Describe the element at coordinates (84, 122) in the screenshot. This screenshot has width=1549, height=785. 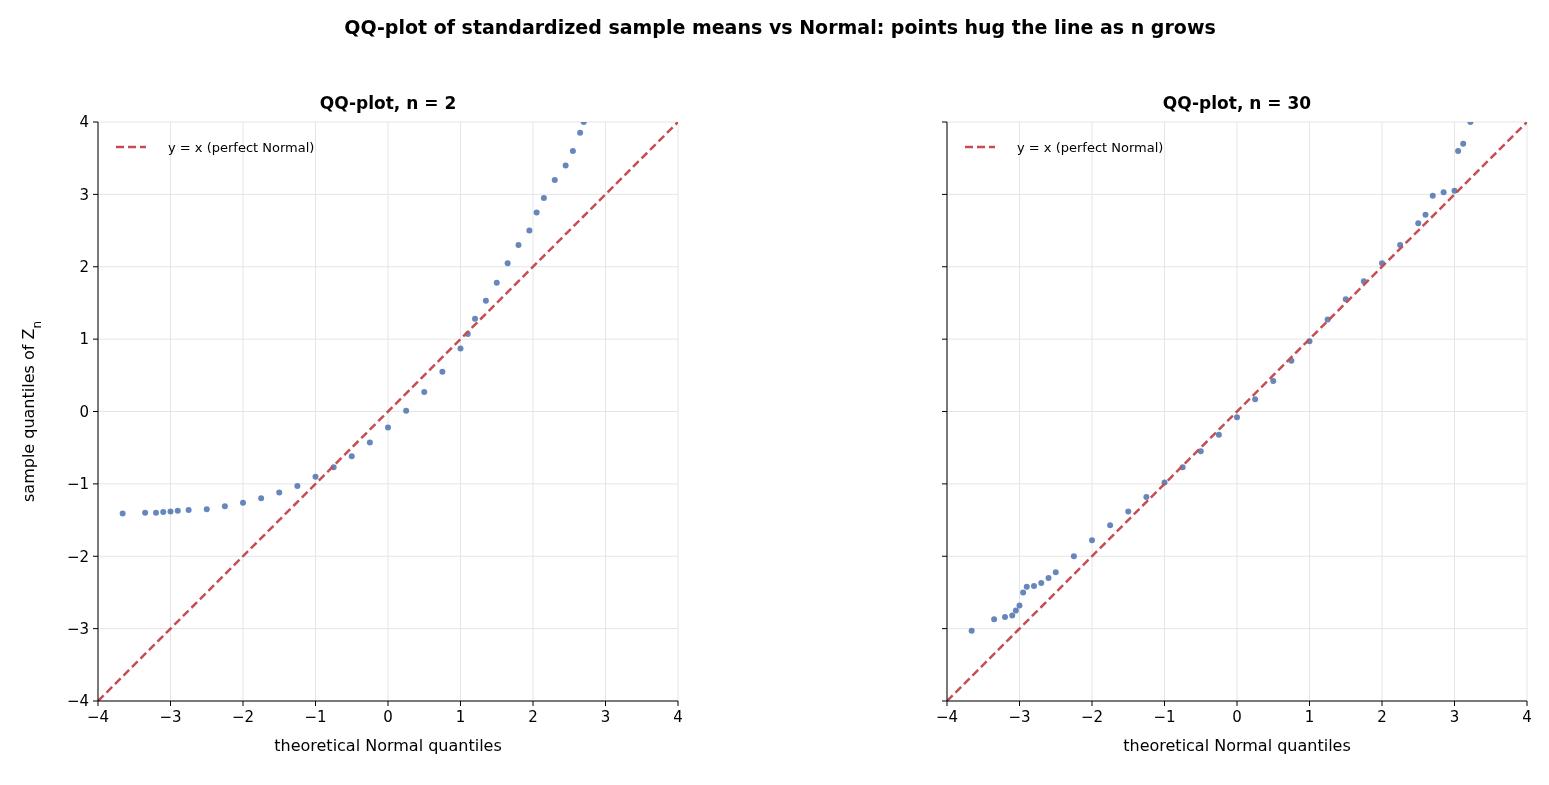
I see `y-tick-label: 4` at that location.